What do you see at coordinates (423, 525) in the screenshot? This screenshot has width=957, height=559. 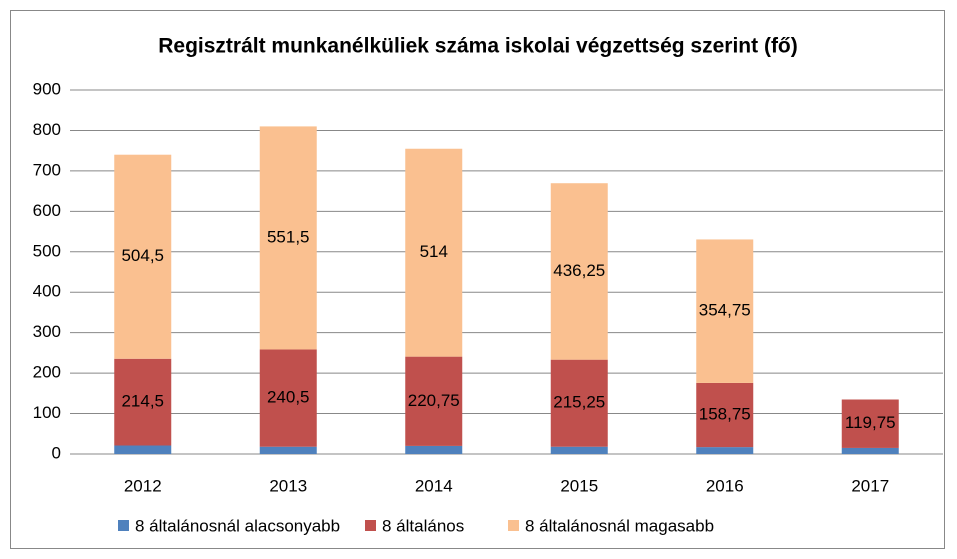 I see `legend-label: 8 általános` at bounding box center [423, 525].